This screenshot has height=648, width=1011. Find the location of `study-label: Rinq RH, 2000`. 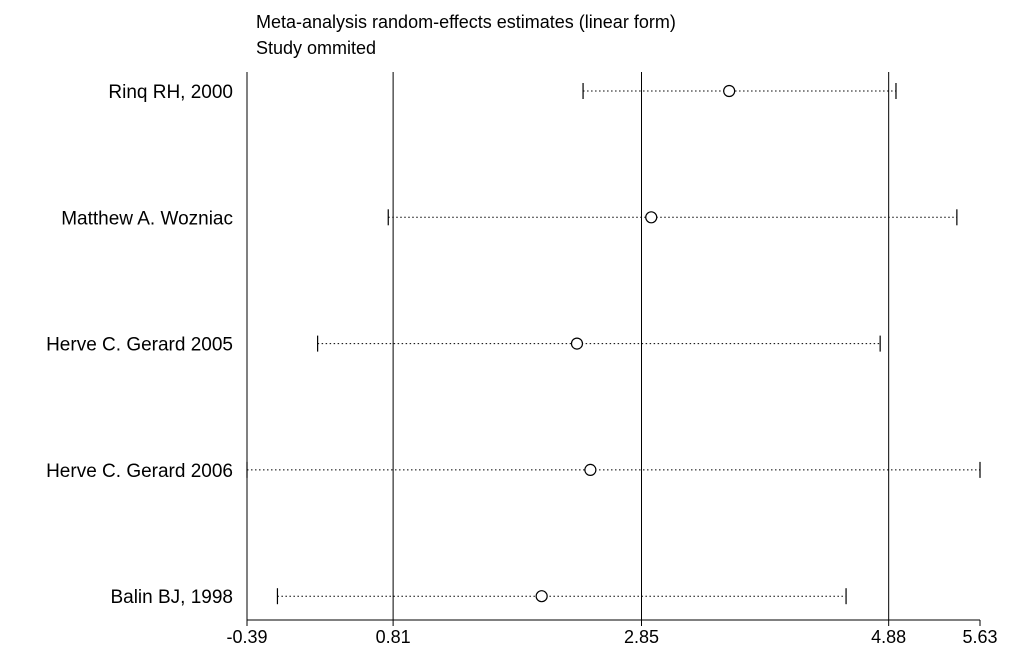

study-label: Rinq RH, 2000 is located at coordinates (170, 92).